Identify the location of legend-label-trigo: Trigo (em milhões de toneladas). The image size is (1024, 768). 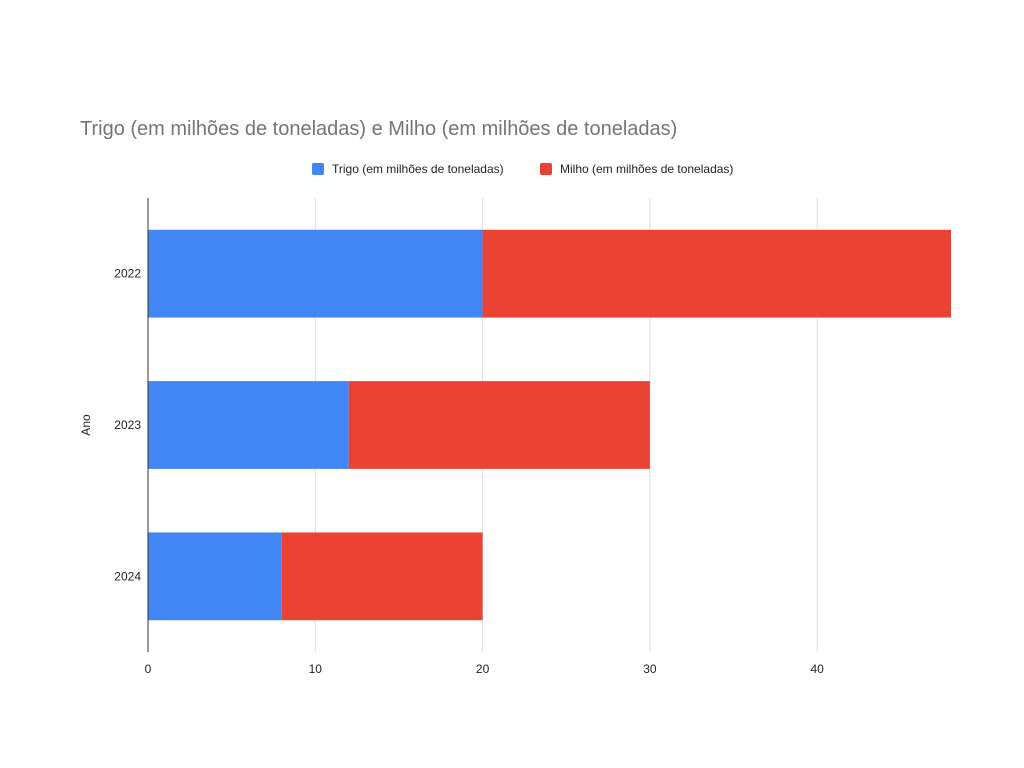
(418, 169).